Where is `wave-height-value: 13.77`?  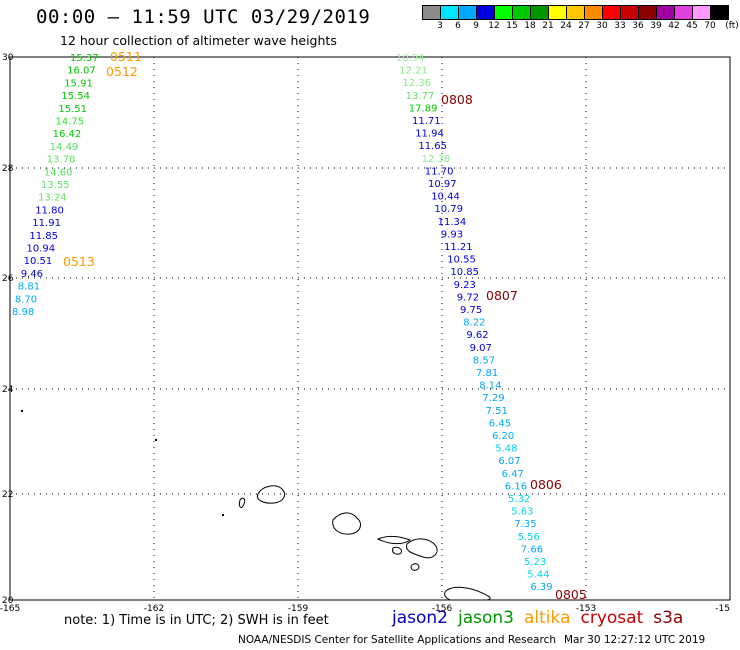 wave-height-value: 13.77 is located at coordinates (420, 96).